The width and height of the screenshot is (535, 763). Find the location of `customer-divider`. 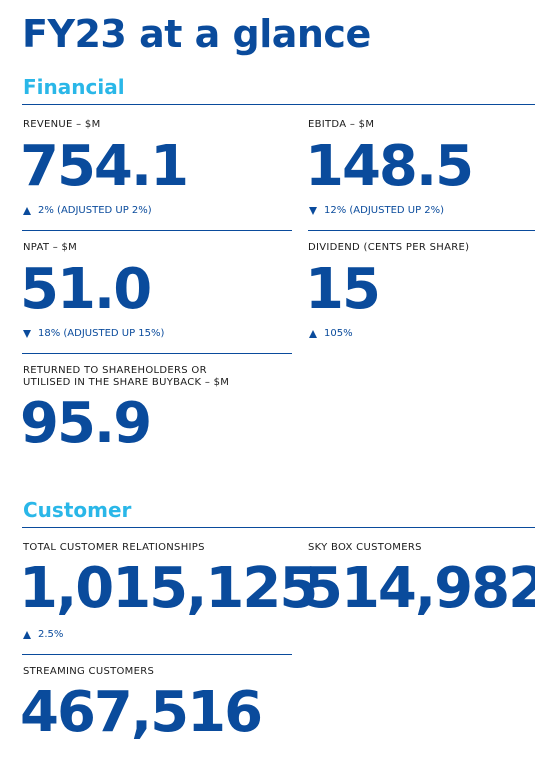

customer-divider is located at coordinates (278, 527).